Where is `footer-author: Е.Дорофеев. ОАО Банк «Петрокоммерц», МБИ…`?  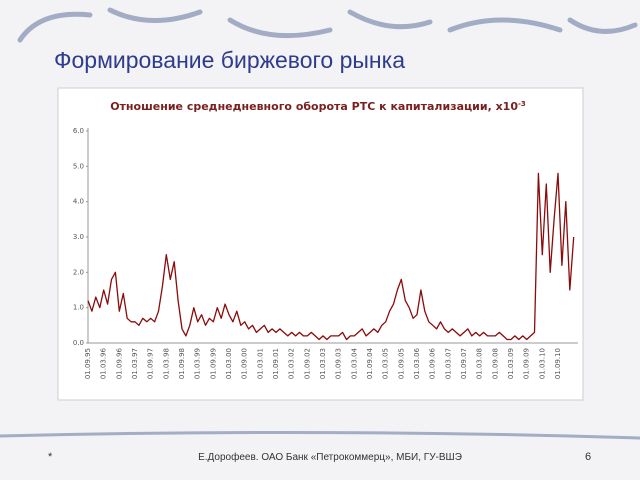
footer-author: Е.Дорофеев. ОАО Банк «Петрокоммерц», МБИ… is located at coordinates (330, 457).